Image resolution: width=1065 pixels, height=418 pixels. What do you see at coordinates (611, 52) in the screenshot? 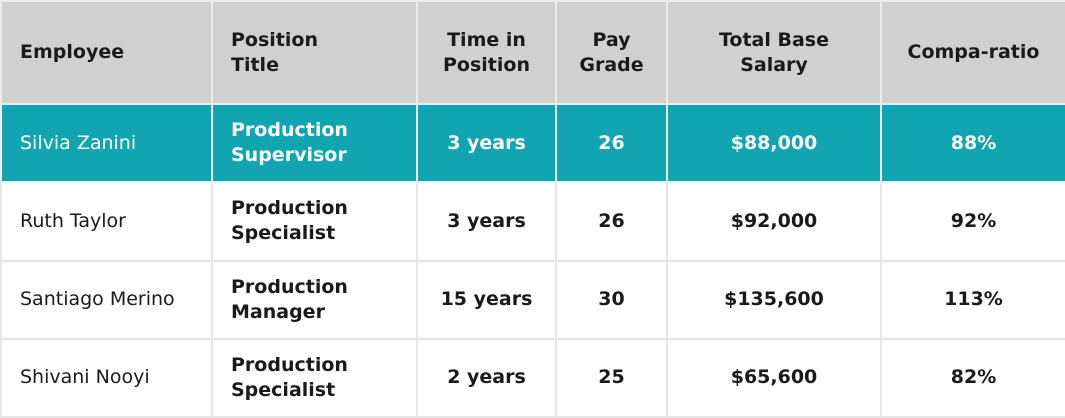
I see `header-pay-grade: Pay Grade` at bounding box center [611, 52].